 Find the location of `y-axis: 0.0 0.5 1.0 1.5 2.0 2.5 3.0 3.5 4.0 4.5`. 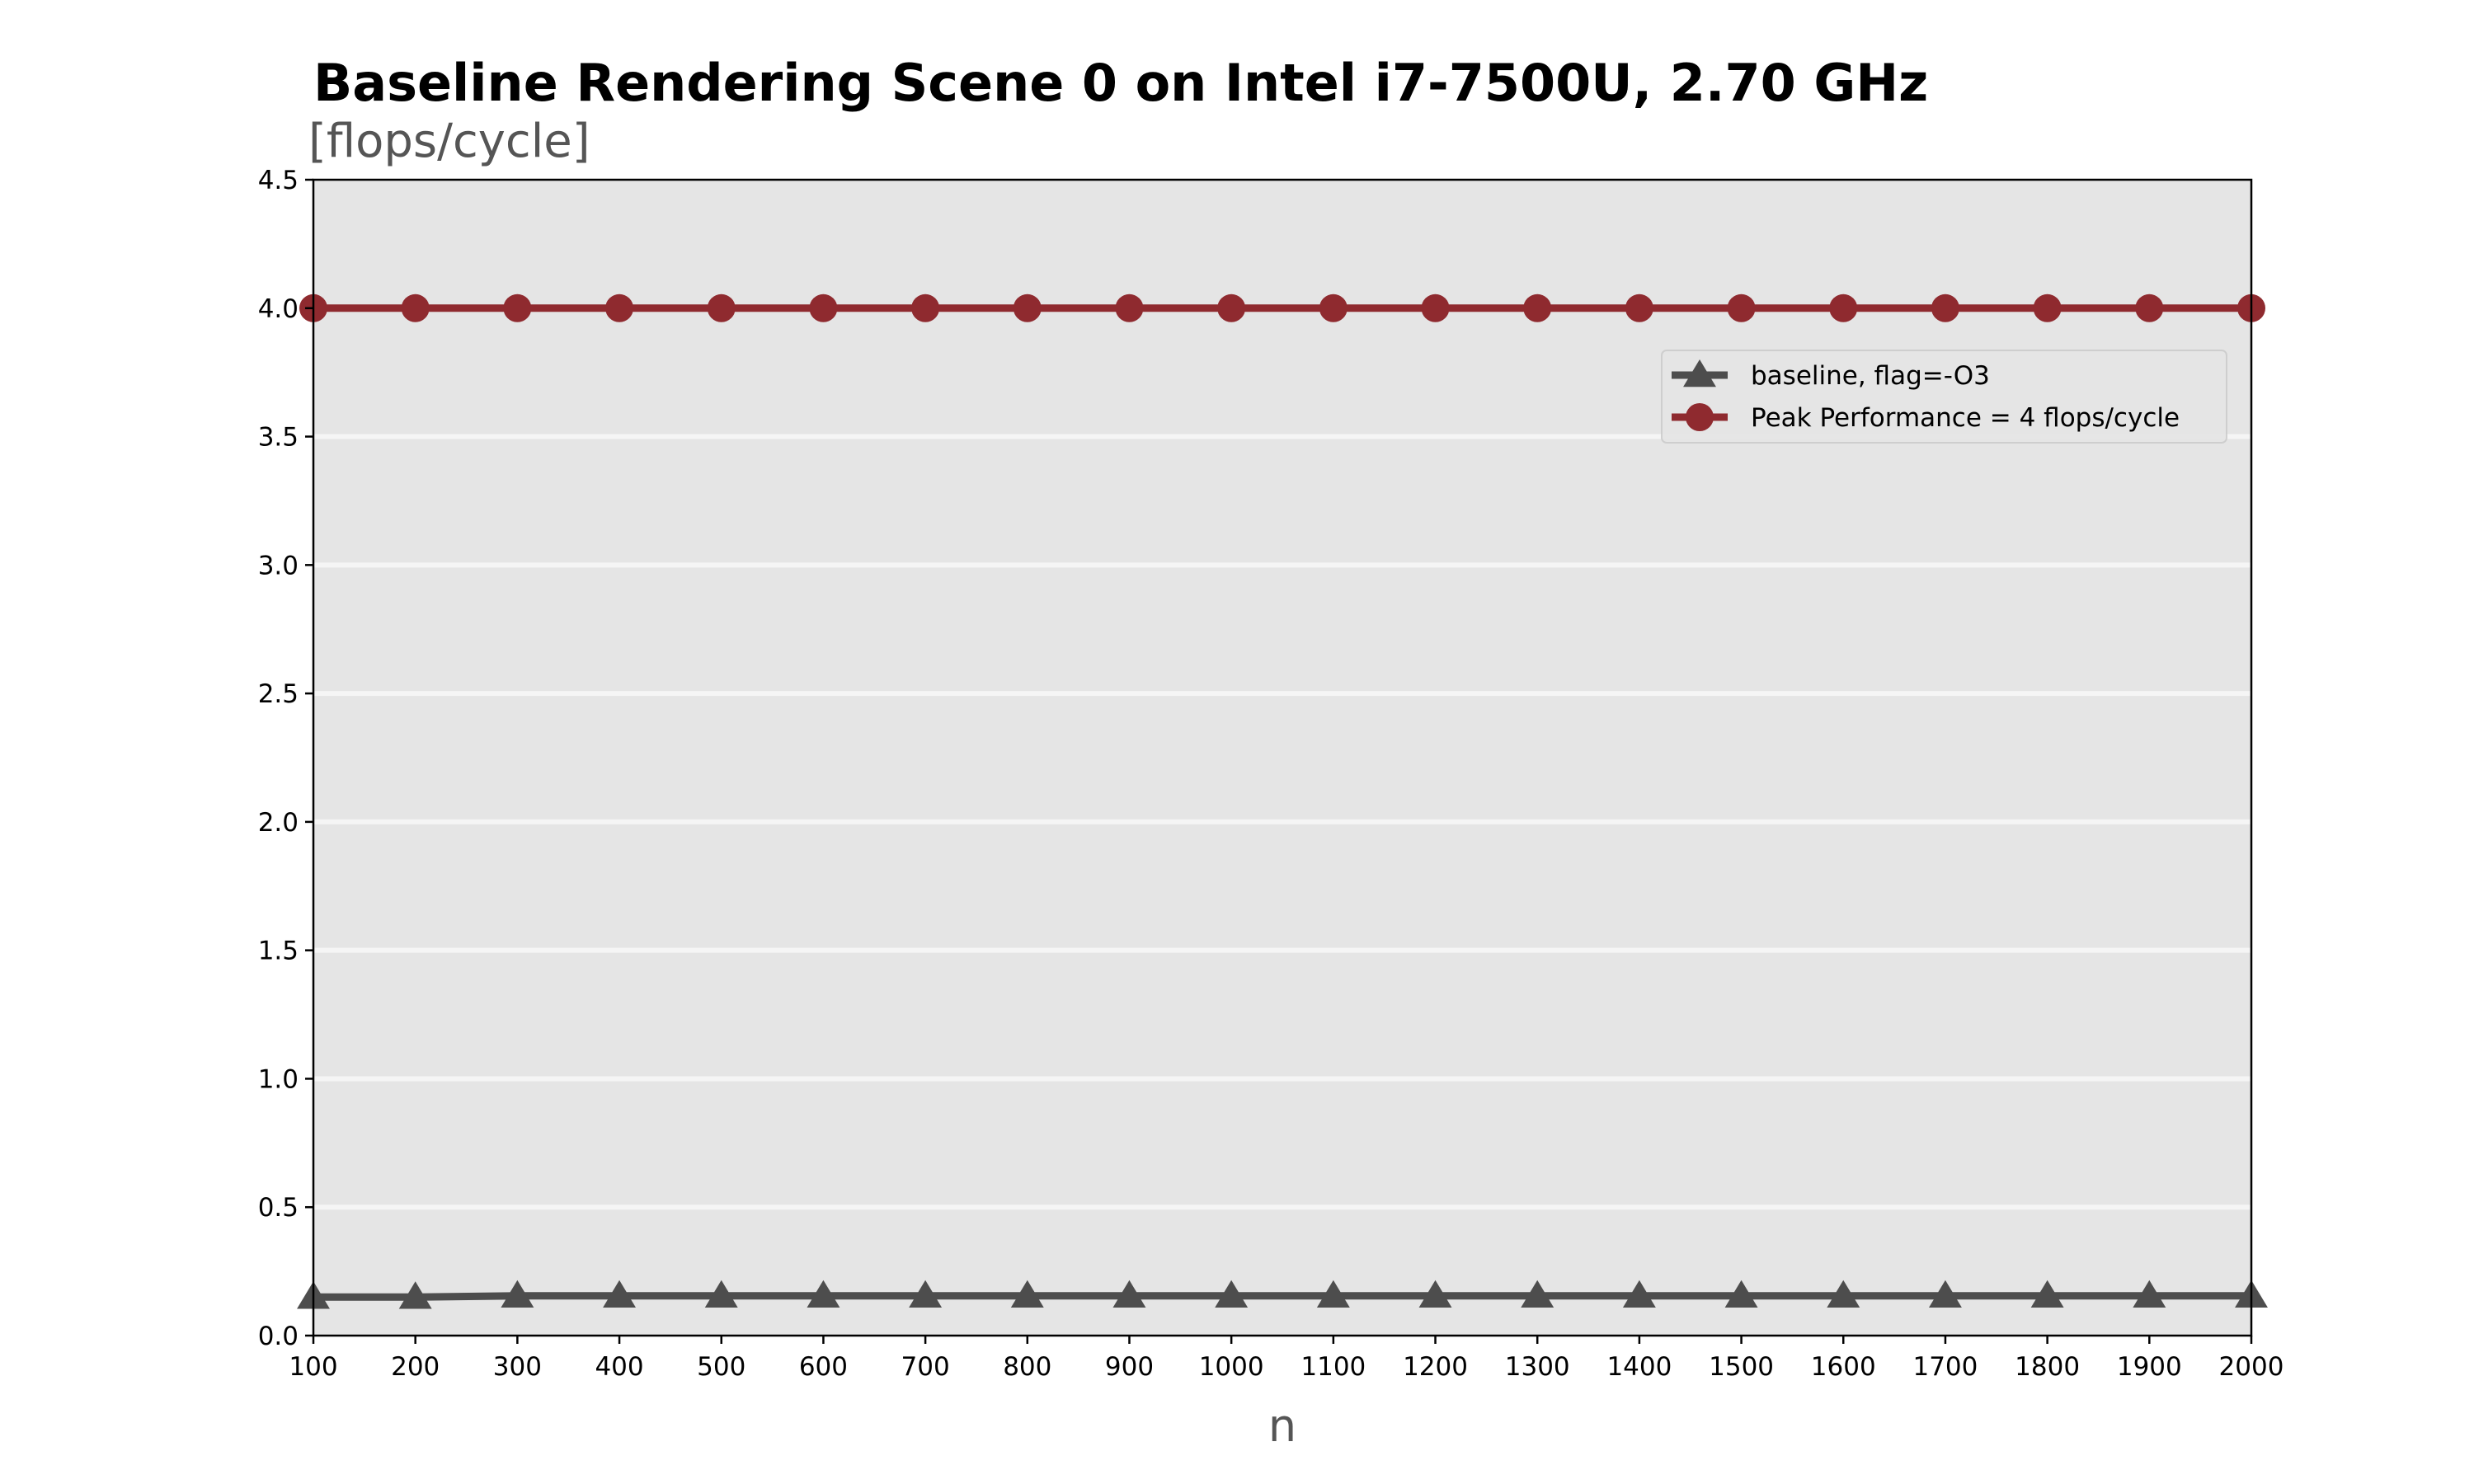

y-axis: 0.0 0.5 1.0 1.5 2.0 2.5 3.0 3.5 4.0 4.5 is located at coordinates (285, 758).